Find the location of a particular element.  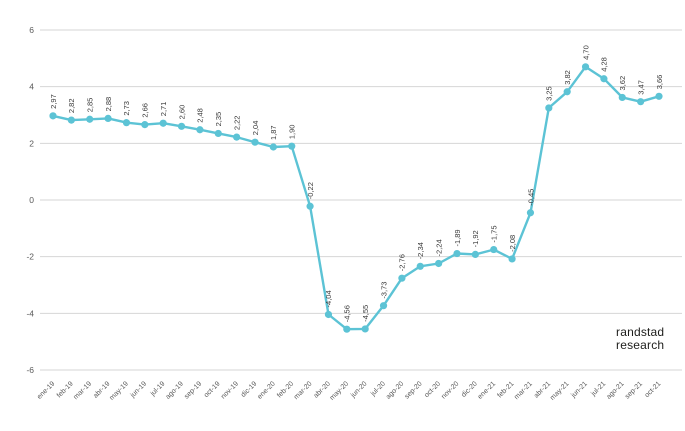

data-point-label: 2,88 is located at coordinates (108, 104).